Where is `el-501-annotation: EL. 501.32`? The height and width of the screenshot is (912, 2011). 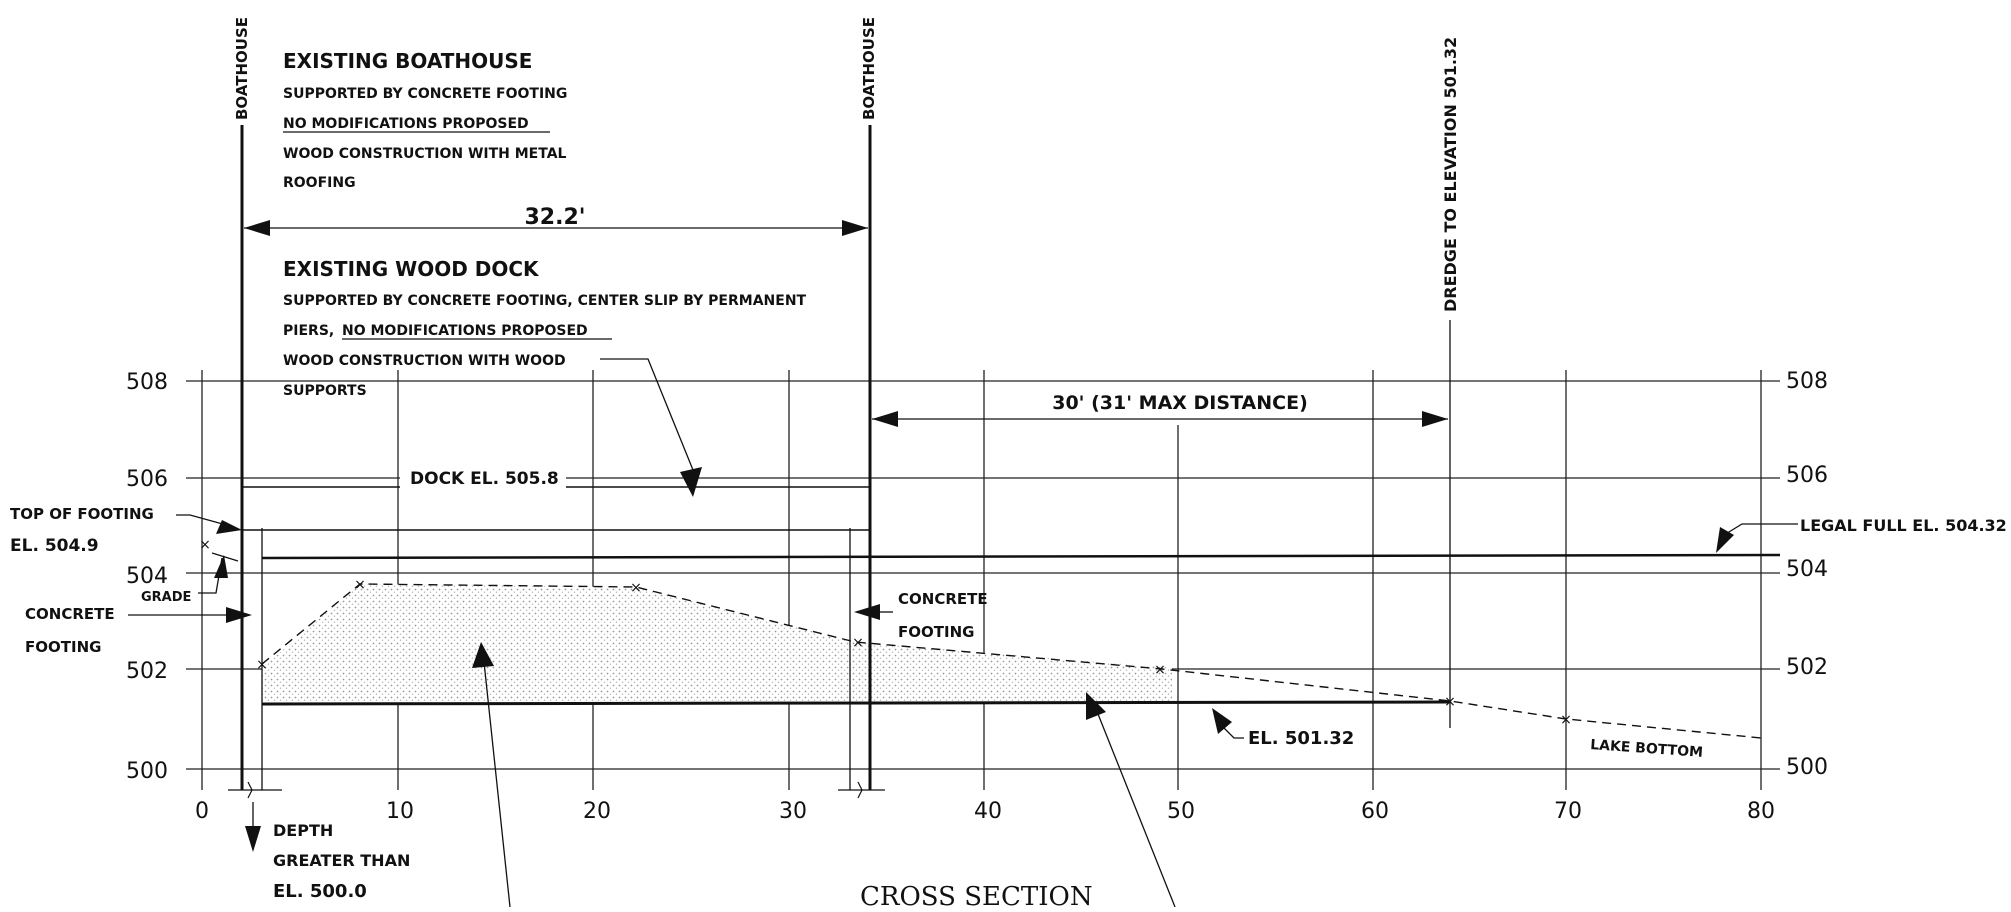 el-501-annotation: EL. 501.32 is located at coordinates (1283, 728).